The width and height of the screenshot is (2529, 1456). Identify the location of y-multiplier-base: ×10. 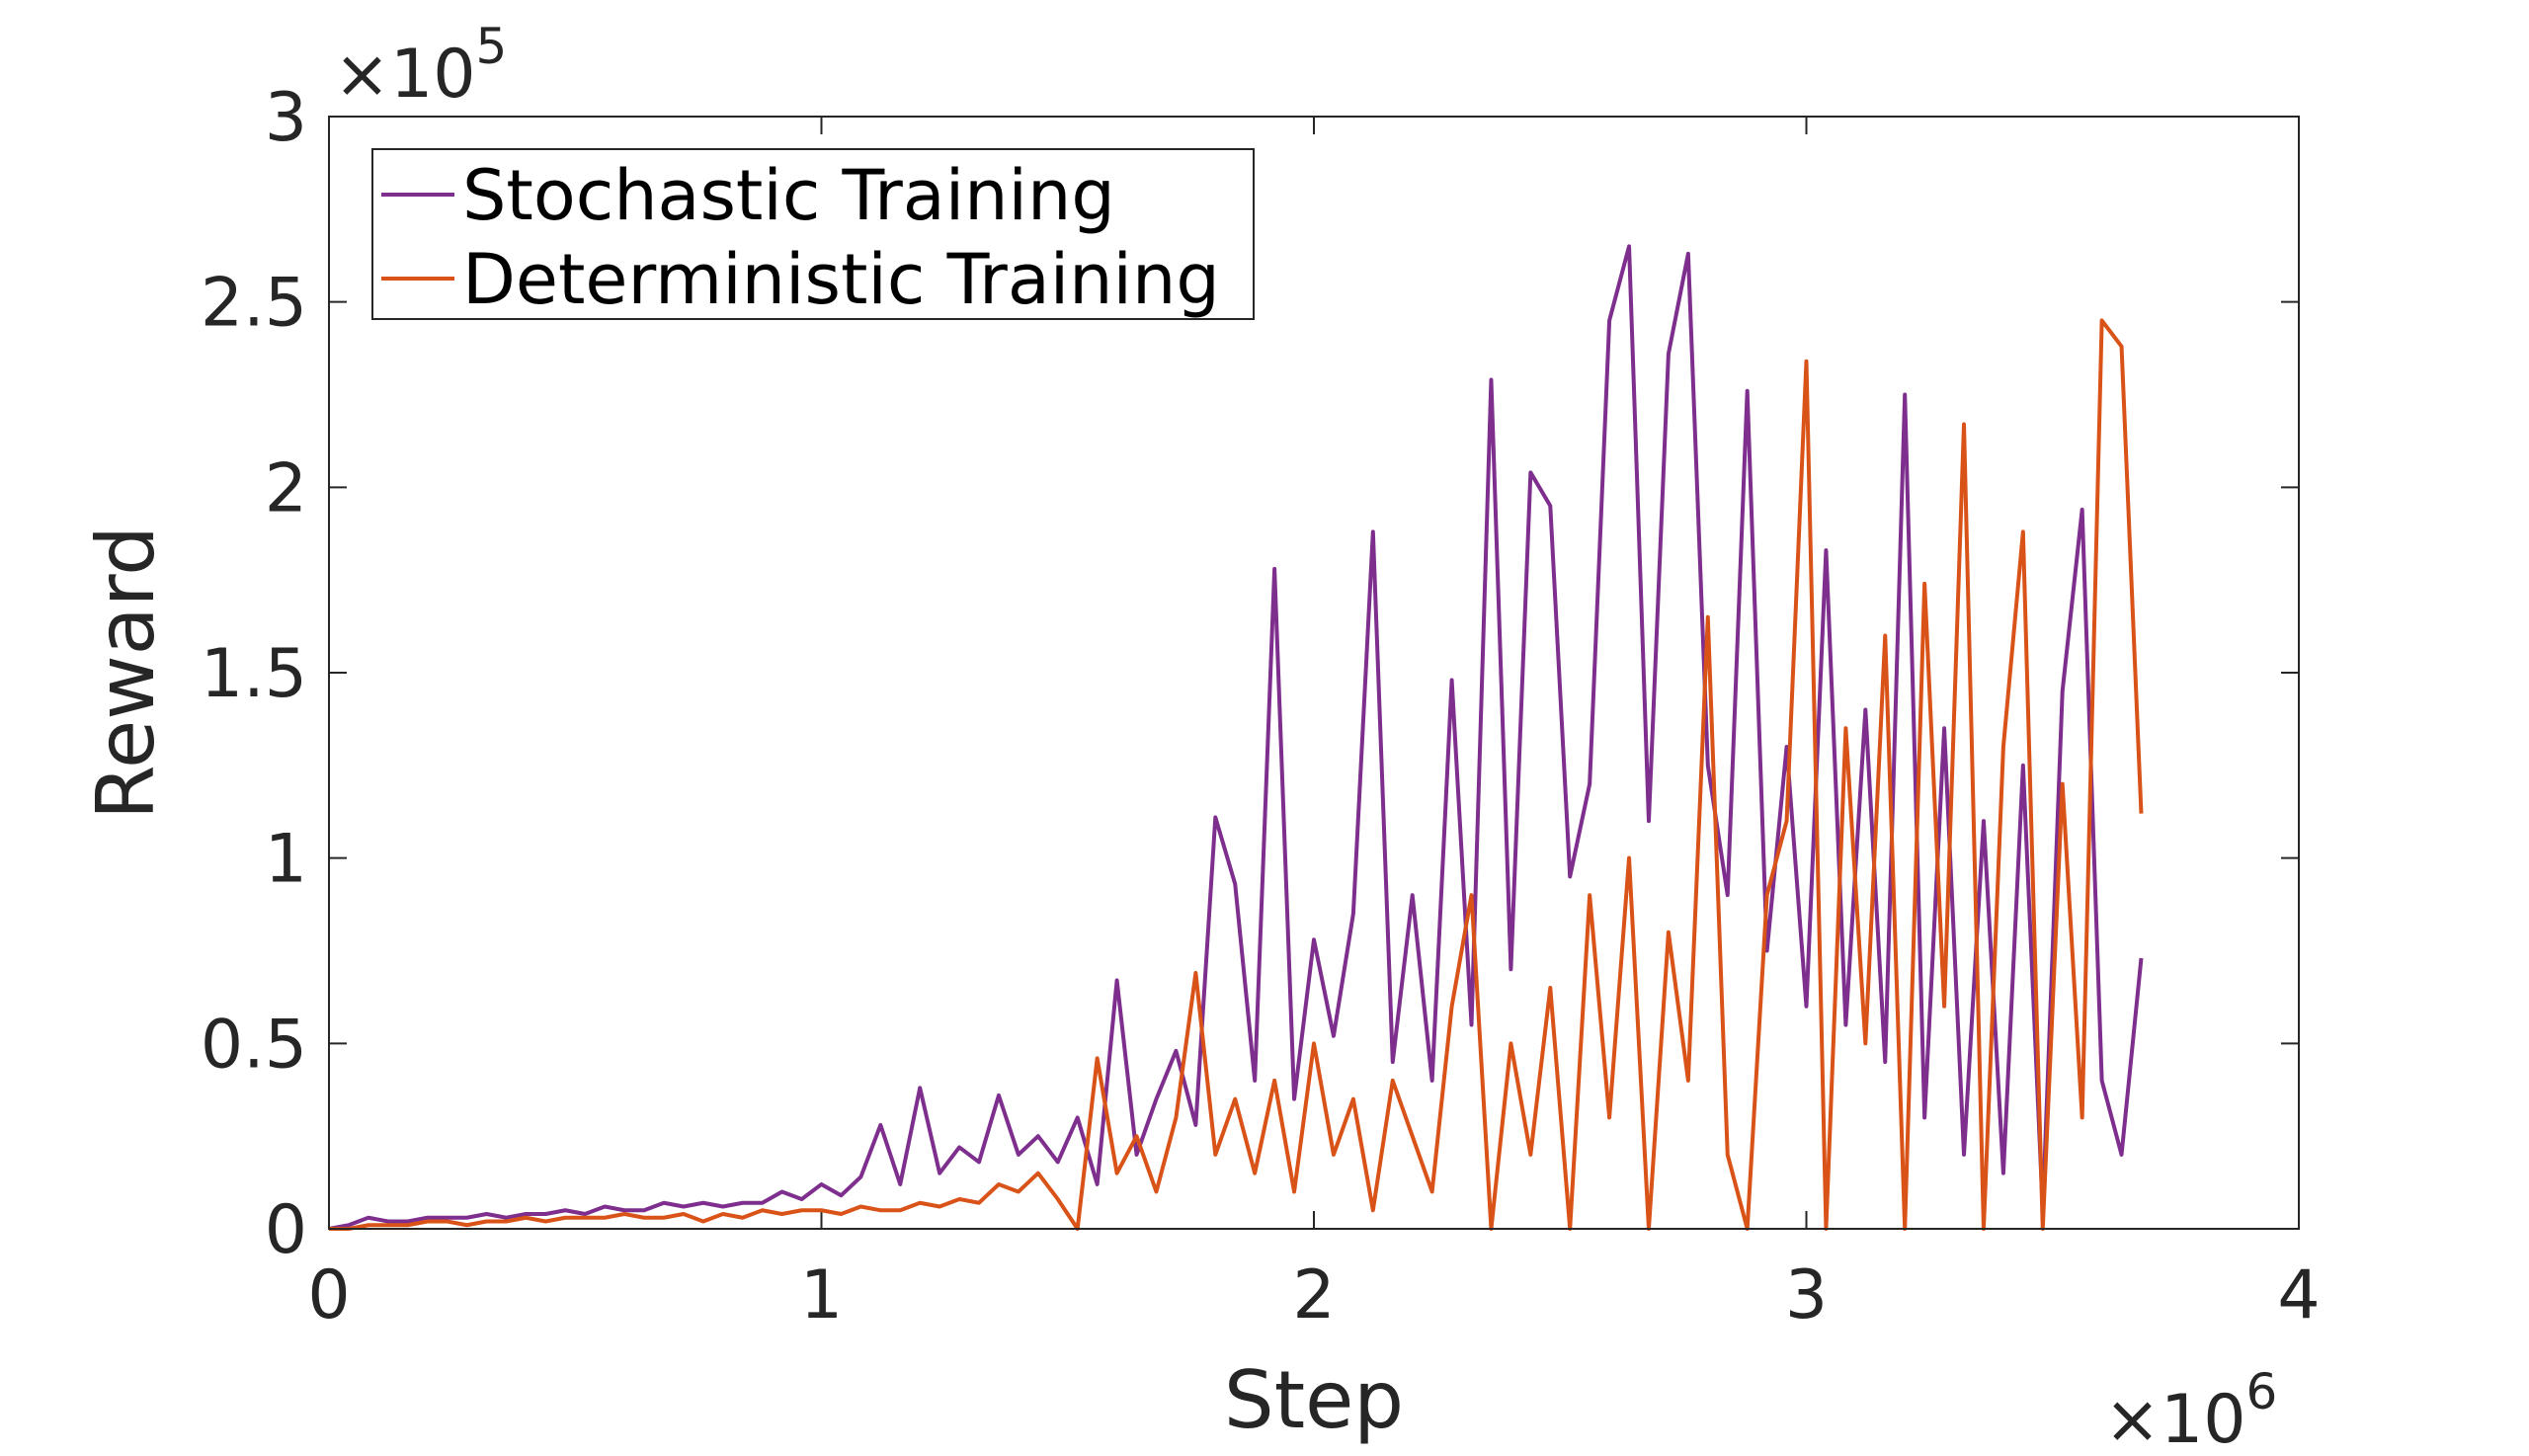
(405, 75).